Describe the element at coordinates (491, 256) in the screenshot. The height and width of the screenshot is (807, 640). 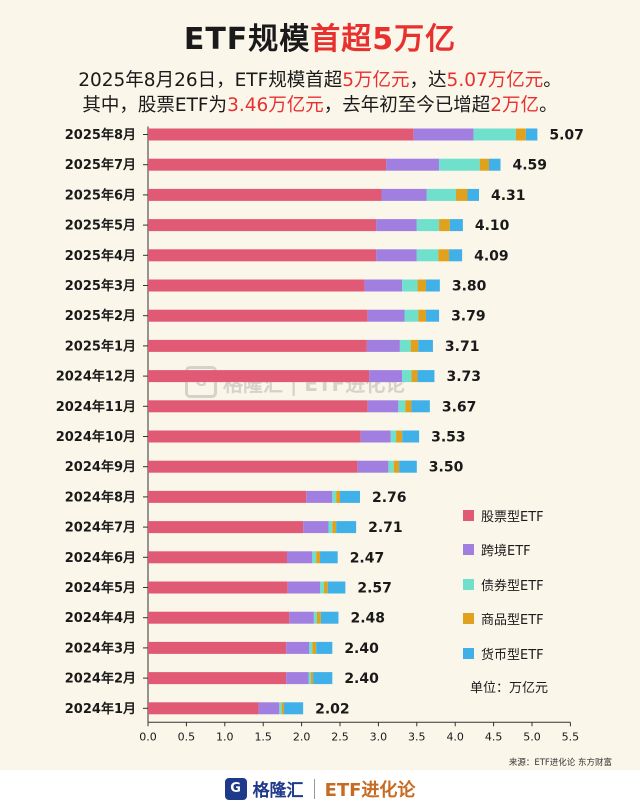
I see `total-value-label: 4.09` at that location.